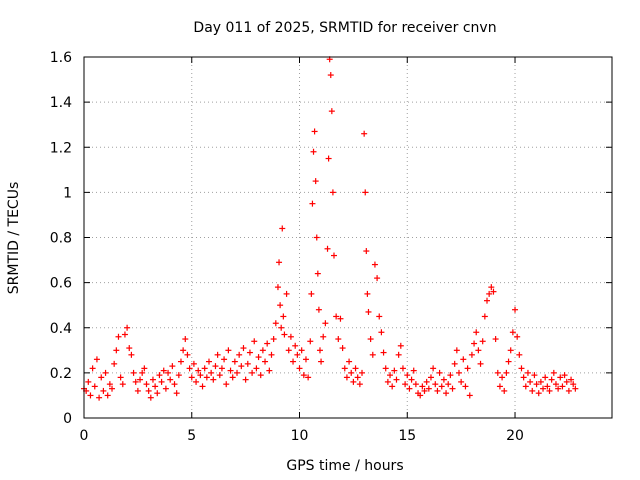  What do you see at coordinates (61, 284) in the screenshot?
I see `y-tick-label: 0.6` at bounding box center [61, 284].